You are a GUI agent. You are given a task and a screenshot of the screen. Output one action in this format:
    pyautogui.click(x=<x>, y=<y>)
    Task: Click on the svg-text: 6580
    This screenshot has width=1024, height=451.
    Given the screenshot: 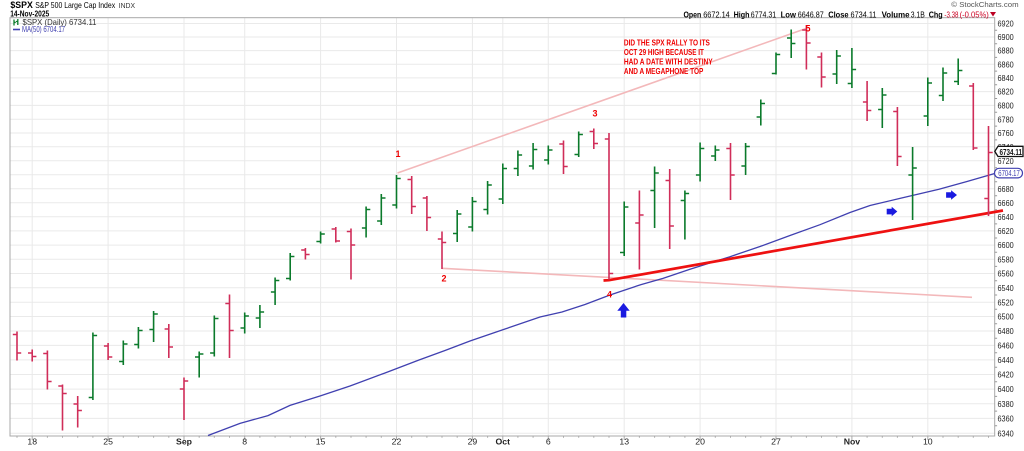 What is the action you would take?
    pyautogui.click(x=1006, y=259)
    